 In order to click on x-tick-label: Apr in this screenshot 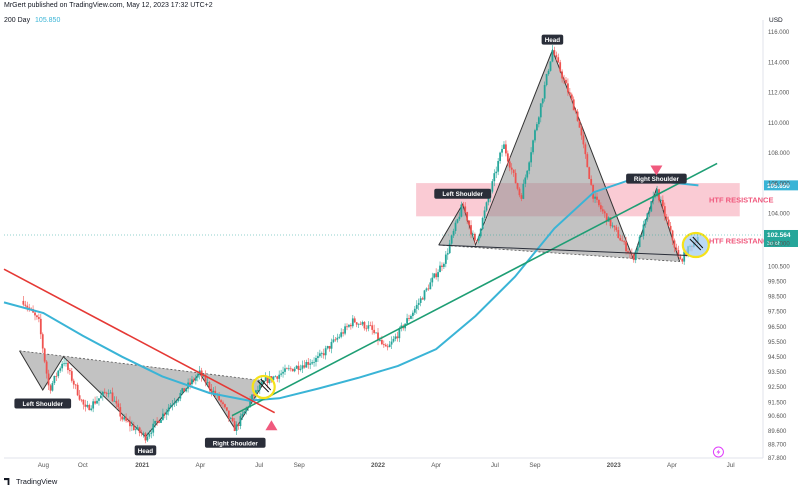, I will do `click(672, 465)`.